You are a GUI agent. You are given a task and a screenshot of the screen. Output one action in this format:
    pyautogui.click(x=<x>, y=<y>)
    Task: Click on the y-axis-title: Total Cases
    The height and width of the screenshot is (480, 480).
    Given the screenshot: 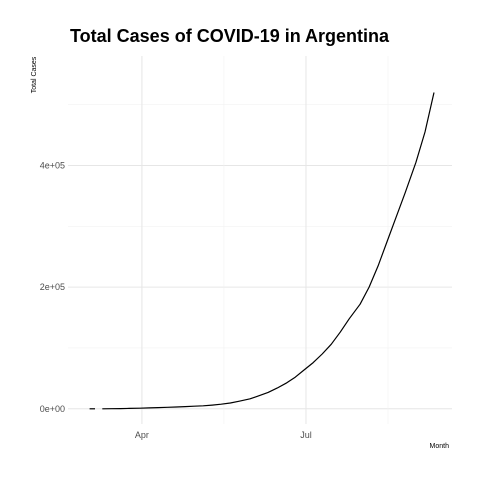 What is the action you would take?
    pyautogui.click(x=34, y=74)
    